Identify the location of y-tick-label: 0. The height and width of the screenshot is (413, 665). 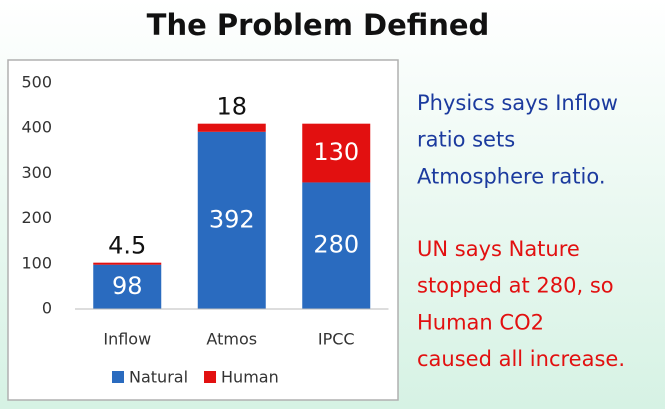
(47, 308).